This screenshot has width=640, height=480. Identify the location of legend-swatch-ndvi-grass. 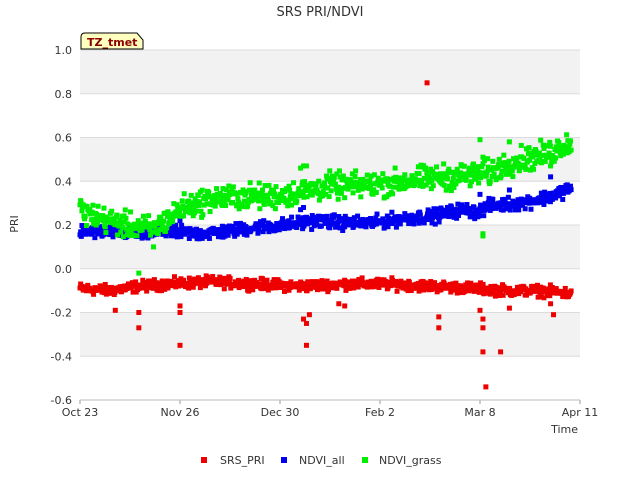
(365, 460).